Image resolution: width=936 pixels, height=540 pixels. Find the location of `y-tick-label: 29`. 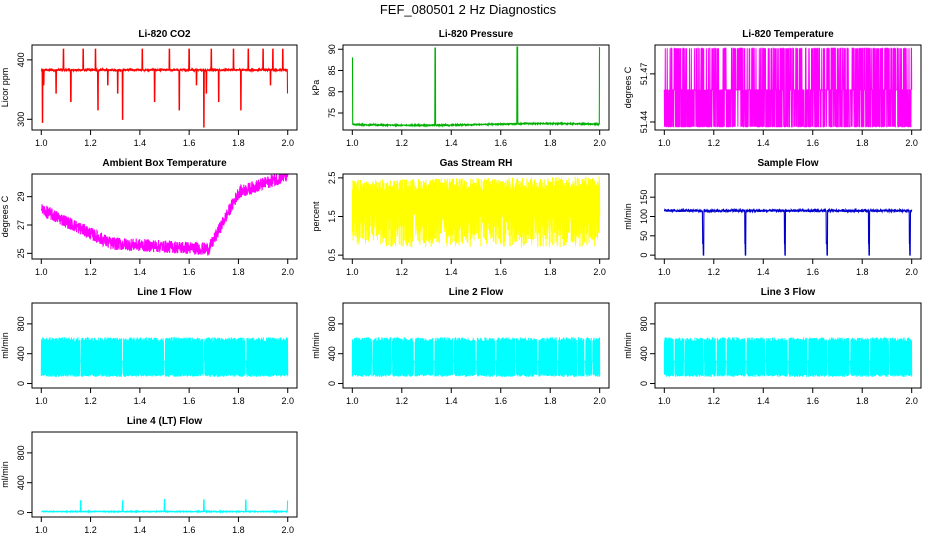

y-tick-label: 29 is located at coordinates (21, 197).